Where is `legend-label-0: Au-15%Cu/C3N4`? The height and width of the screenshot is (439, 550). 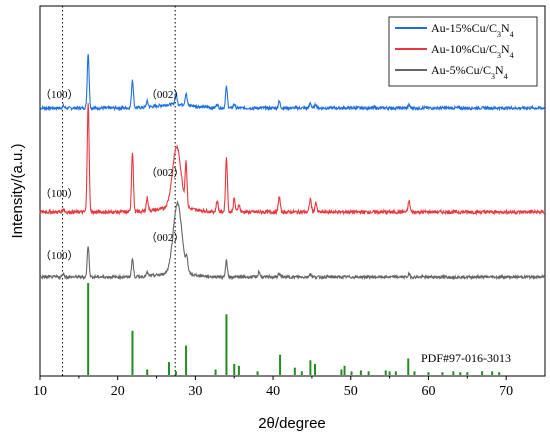 legend-label-0: Au-15%Cu/C3N4 is located at coordinates (472, 30).